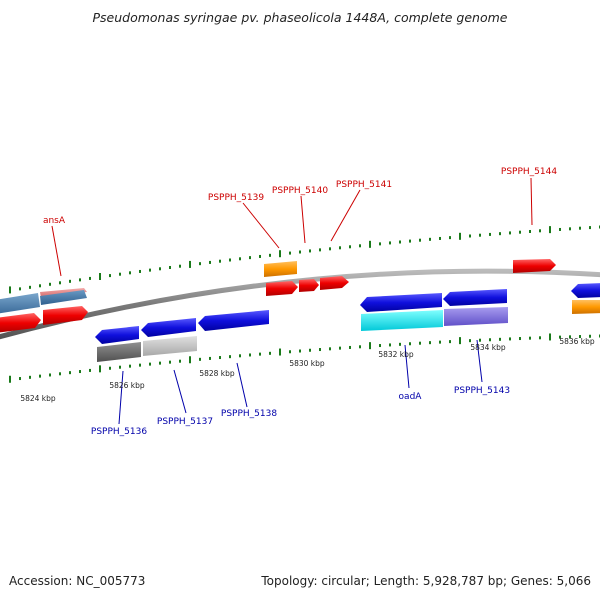  I want to click on reverse-genes, so click(347, 322).